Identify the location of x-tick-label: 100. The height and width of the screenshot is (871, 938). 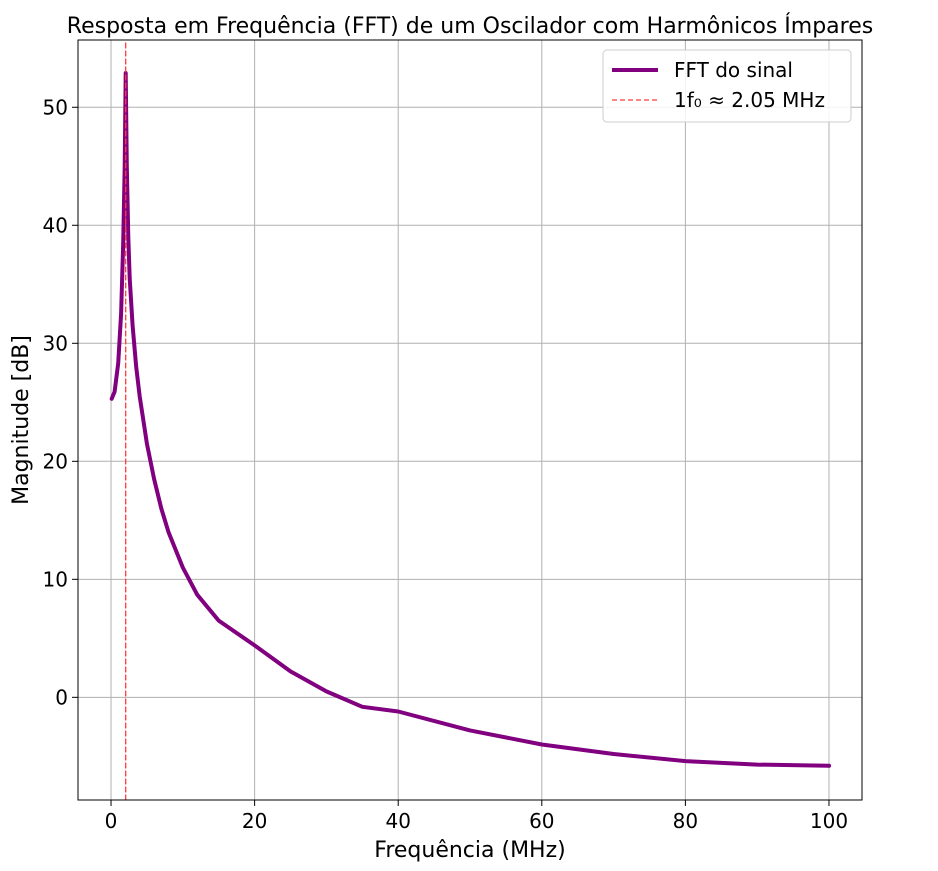
(829, 821).